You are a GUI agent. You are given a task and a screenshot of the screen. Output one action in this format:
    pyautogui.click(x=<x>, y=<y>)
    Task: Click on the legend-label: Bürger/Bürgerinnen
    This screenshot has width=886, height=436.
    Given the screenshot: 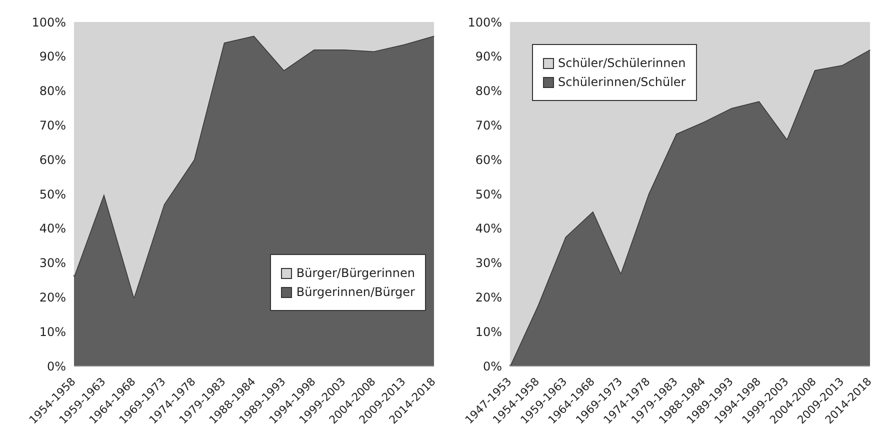 What is the action you would take?
    pyautogui.click(x=355, y=273)
    